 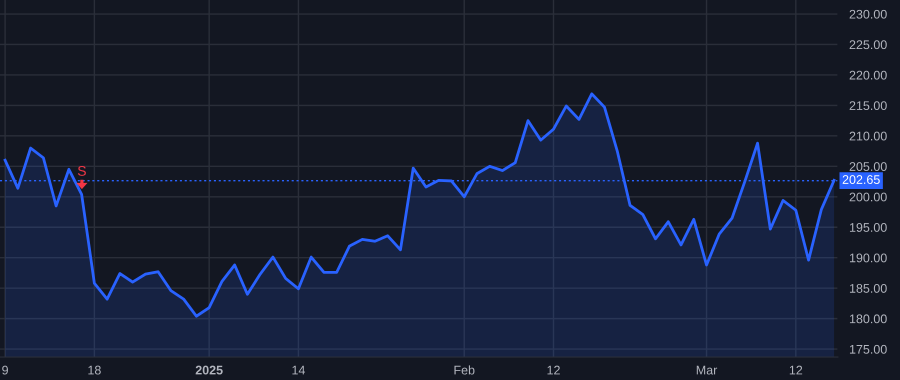 What do you see at coordinates (464, 370) in the screenshot?
I see `x-tick-label: Feb` at bounding box center [464, 370].